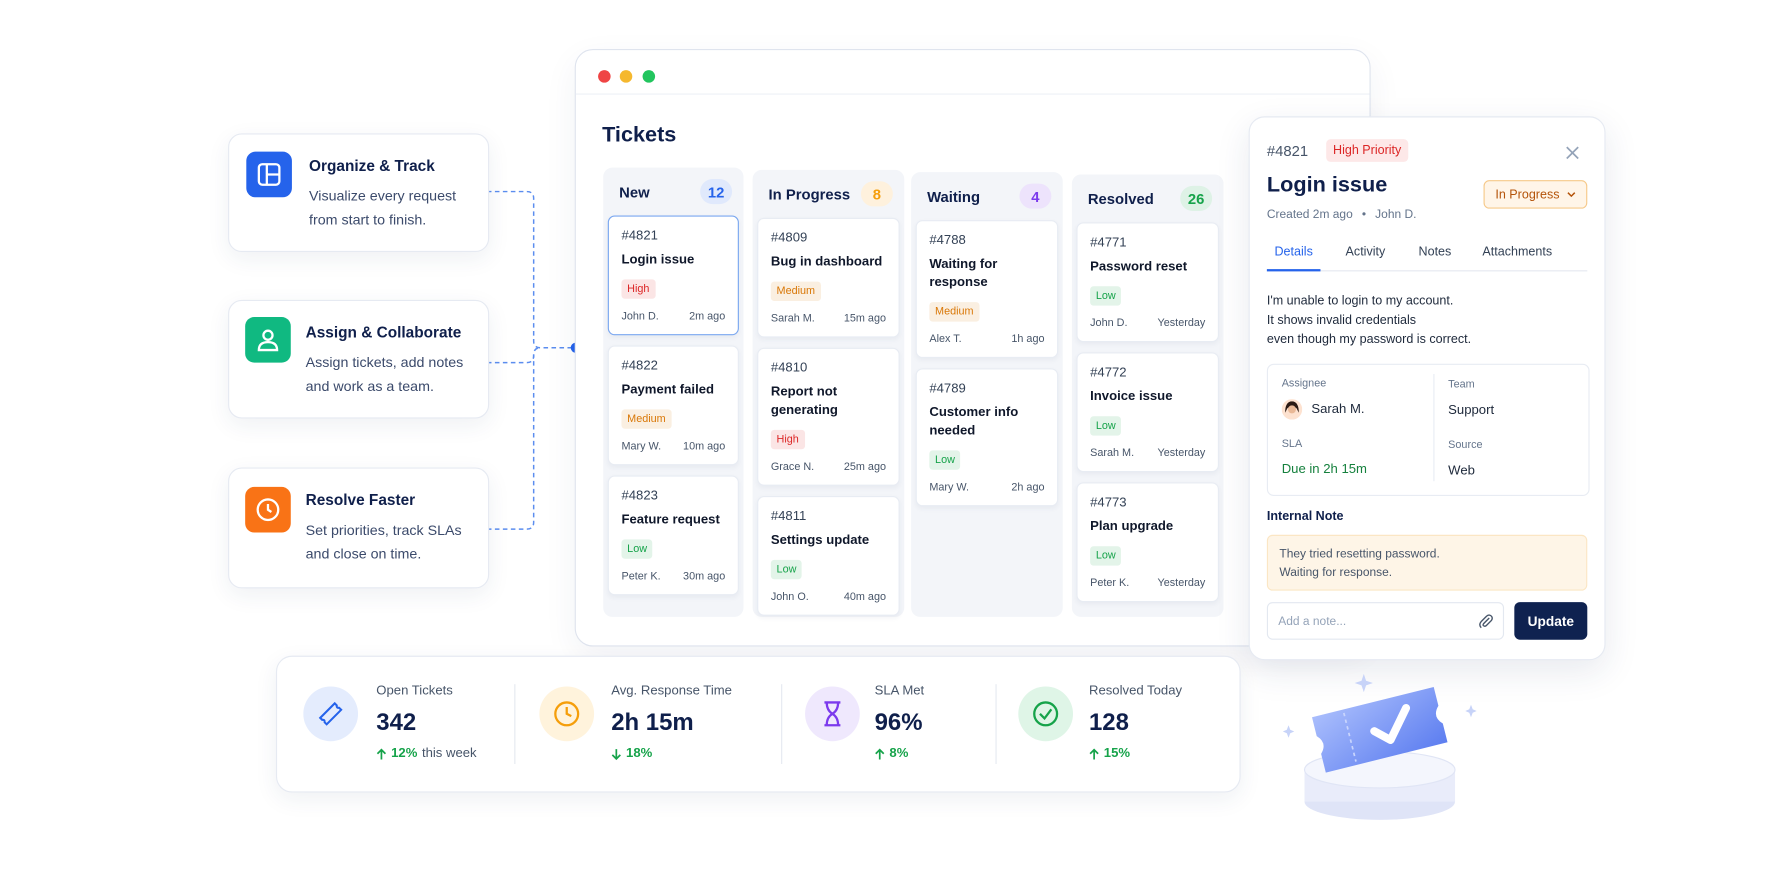 The image size is (1788, 880). Describe the element at coordinates (1147, 282) in the screenshot. I see `ticket-card: #4771 Password reset Low John D. Yesterday` at that location.